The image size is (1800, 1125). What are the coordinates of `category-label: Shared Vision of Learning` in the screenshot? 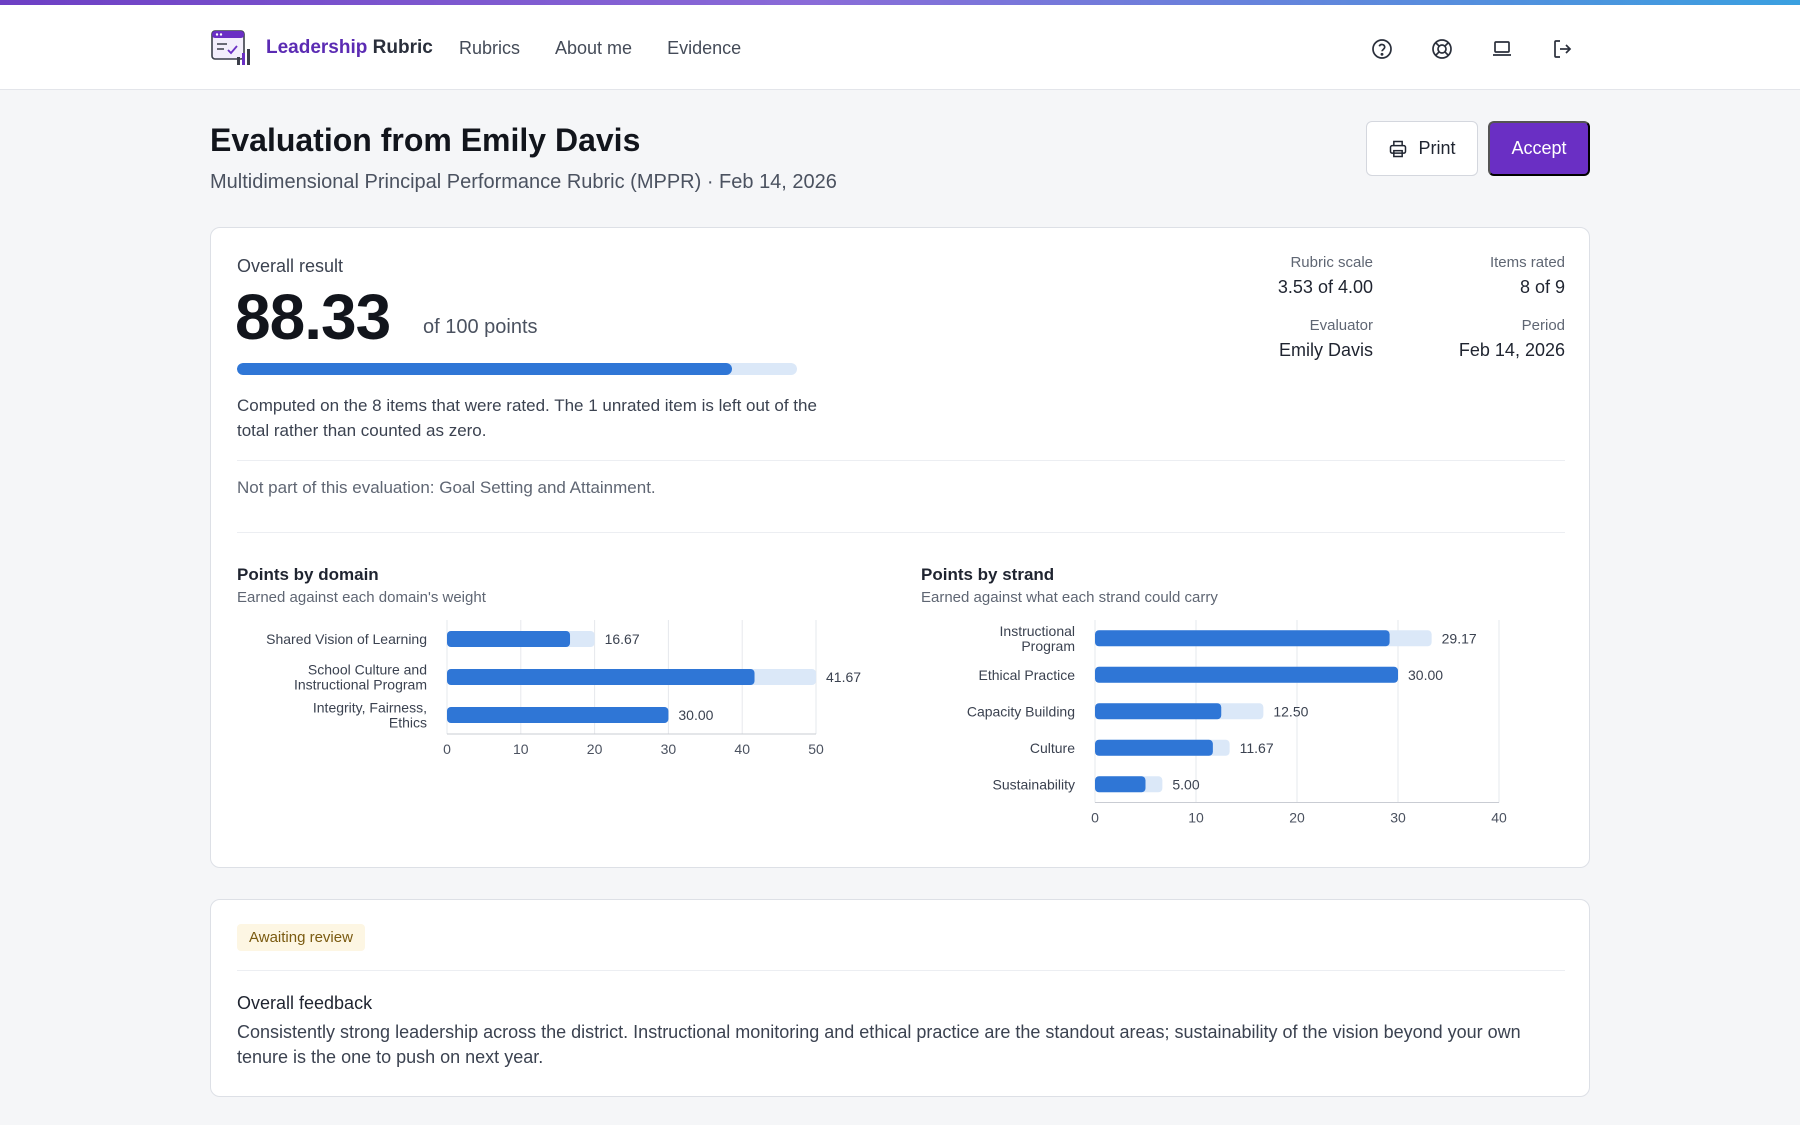 It's located at (346, 639).